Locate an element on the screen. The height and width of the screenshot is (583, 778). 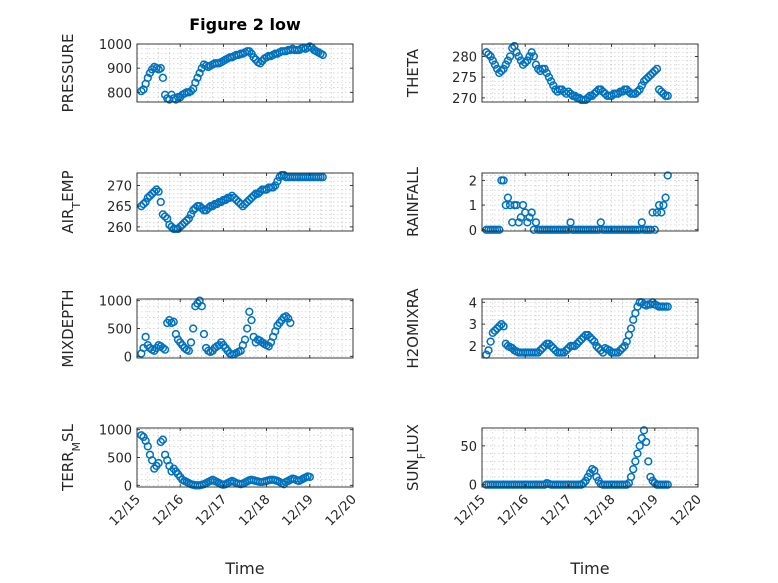
subplot-pressure: 800 900 1000 PRESSURE is located at coordinates (206, 73).